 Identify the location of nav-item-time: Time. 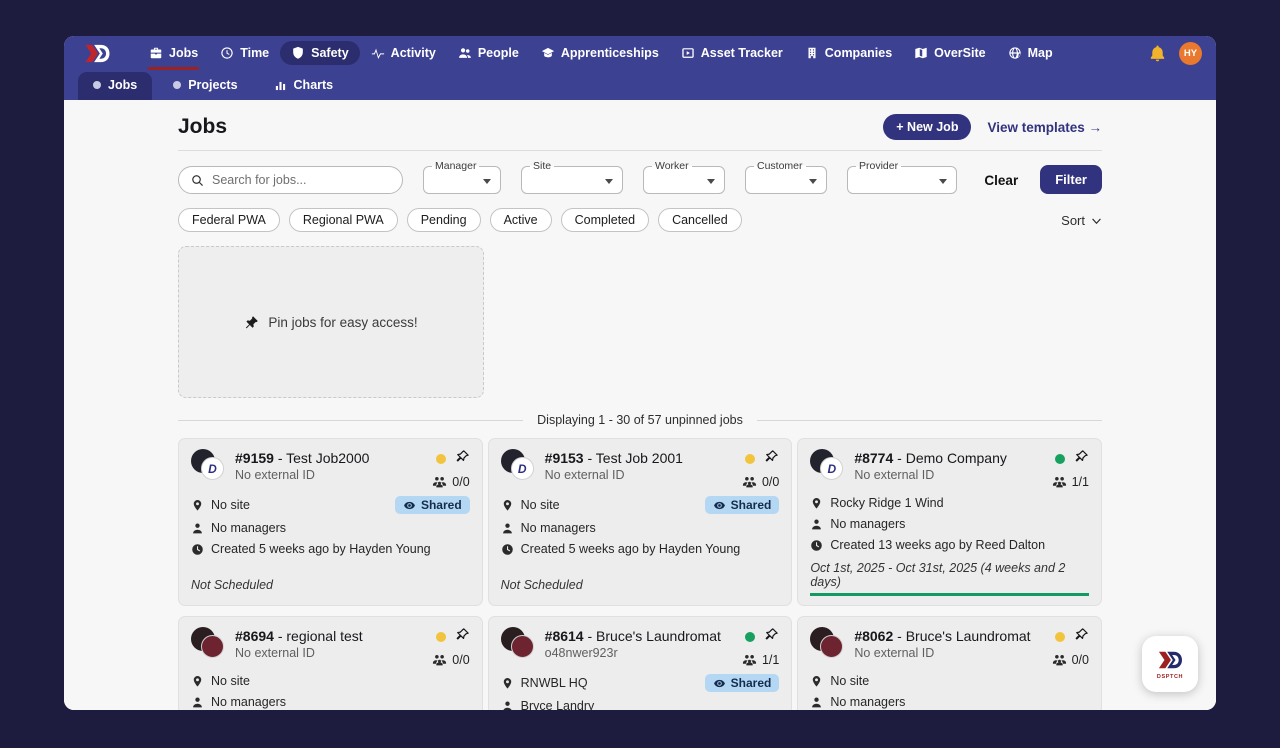
(244, 53).